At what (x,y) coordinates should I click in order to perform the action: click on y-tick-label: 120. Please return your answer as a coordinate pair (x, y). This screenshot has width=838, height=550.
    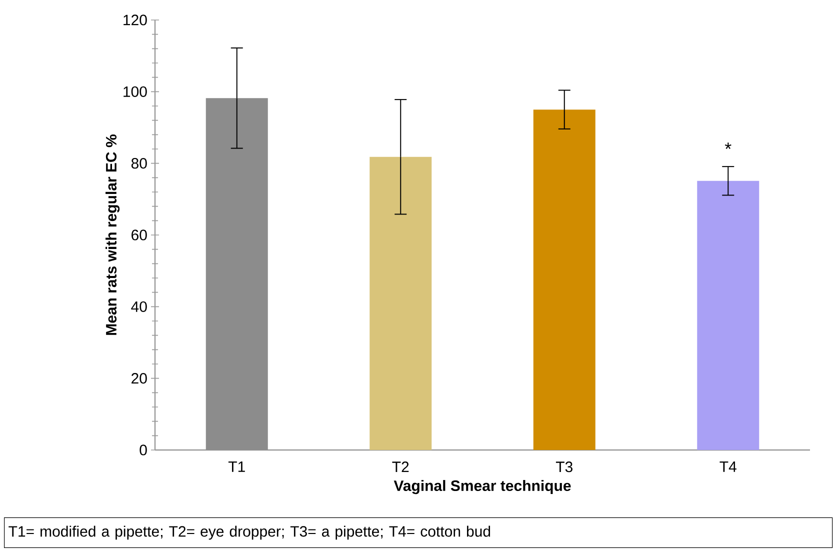
    Looking at the image, I should click on (135, 20).